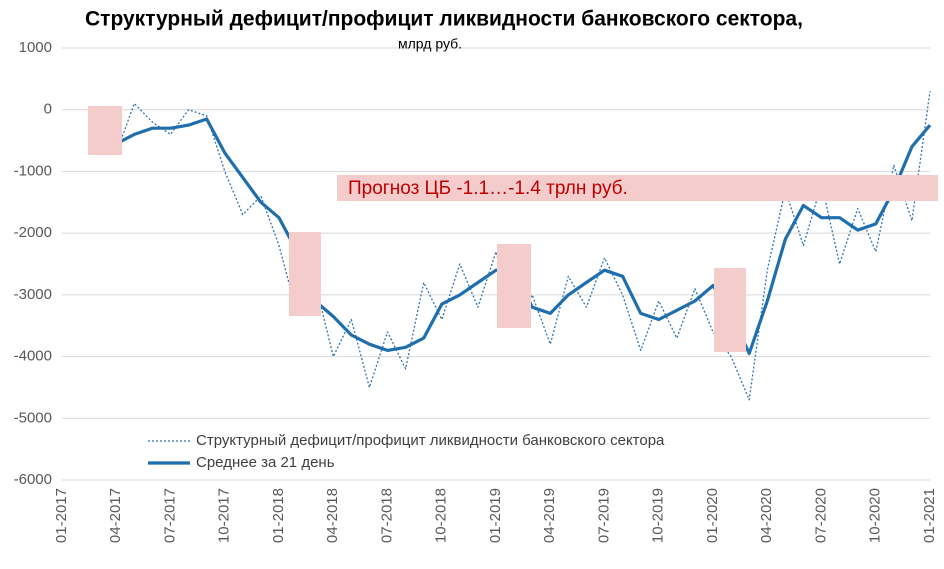  What do you see at coordinates (820, 515) in the screenshot?
I see `x-tick-label: 07-2020` at bounding box center [820, 515].